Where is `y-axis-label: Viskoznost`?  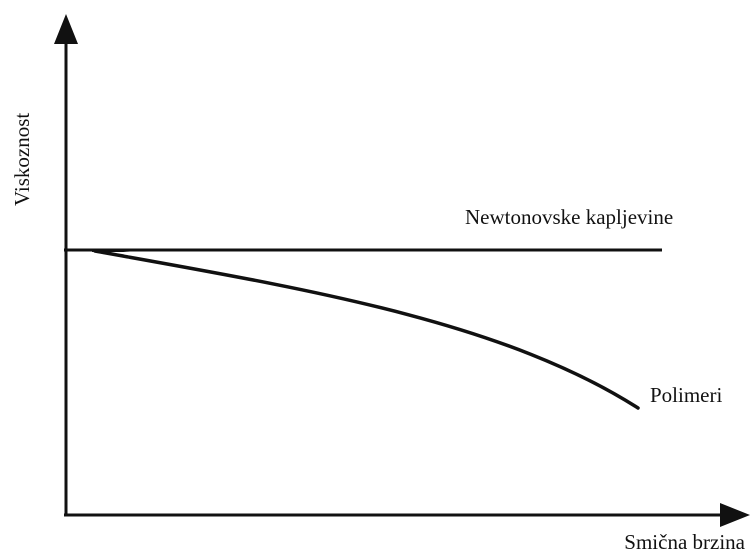
y-axis-label: Viskoznost is located at coordinates (22, 159).